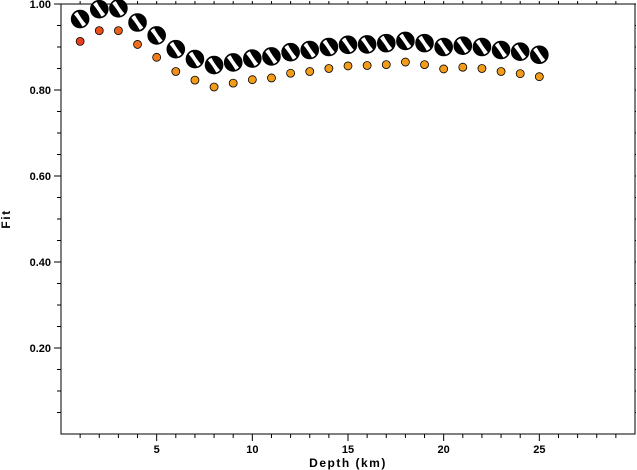 This screenshot has height=470, width=637. What do you see at coordinates (539, 450) in the screenshot?
I see `x-tick-label: 25` at bounding box center [539, 450].